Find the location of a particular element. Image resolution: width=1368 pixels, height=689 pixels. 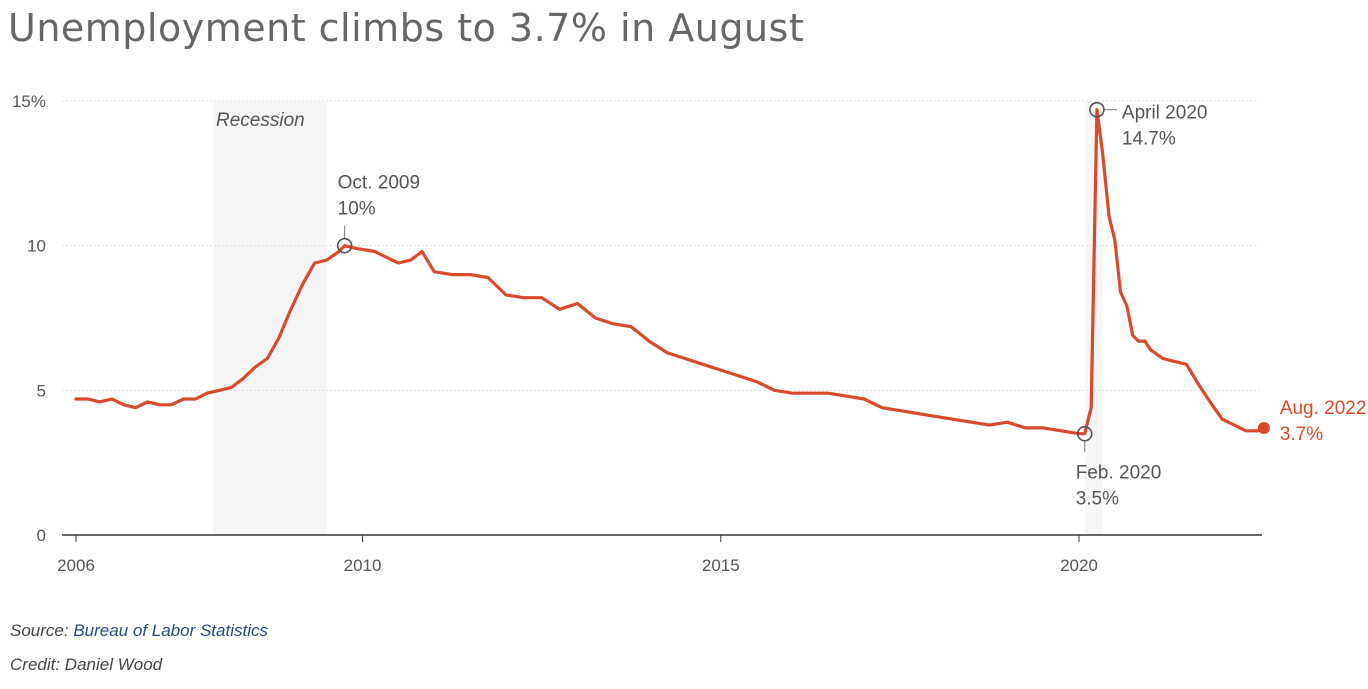

annotation-value: 10% is located at coordinates (357, 209).